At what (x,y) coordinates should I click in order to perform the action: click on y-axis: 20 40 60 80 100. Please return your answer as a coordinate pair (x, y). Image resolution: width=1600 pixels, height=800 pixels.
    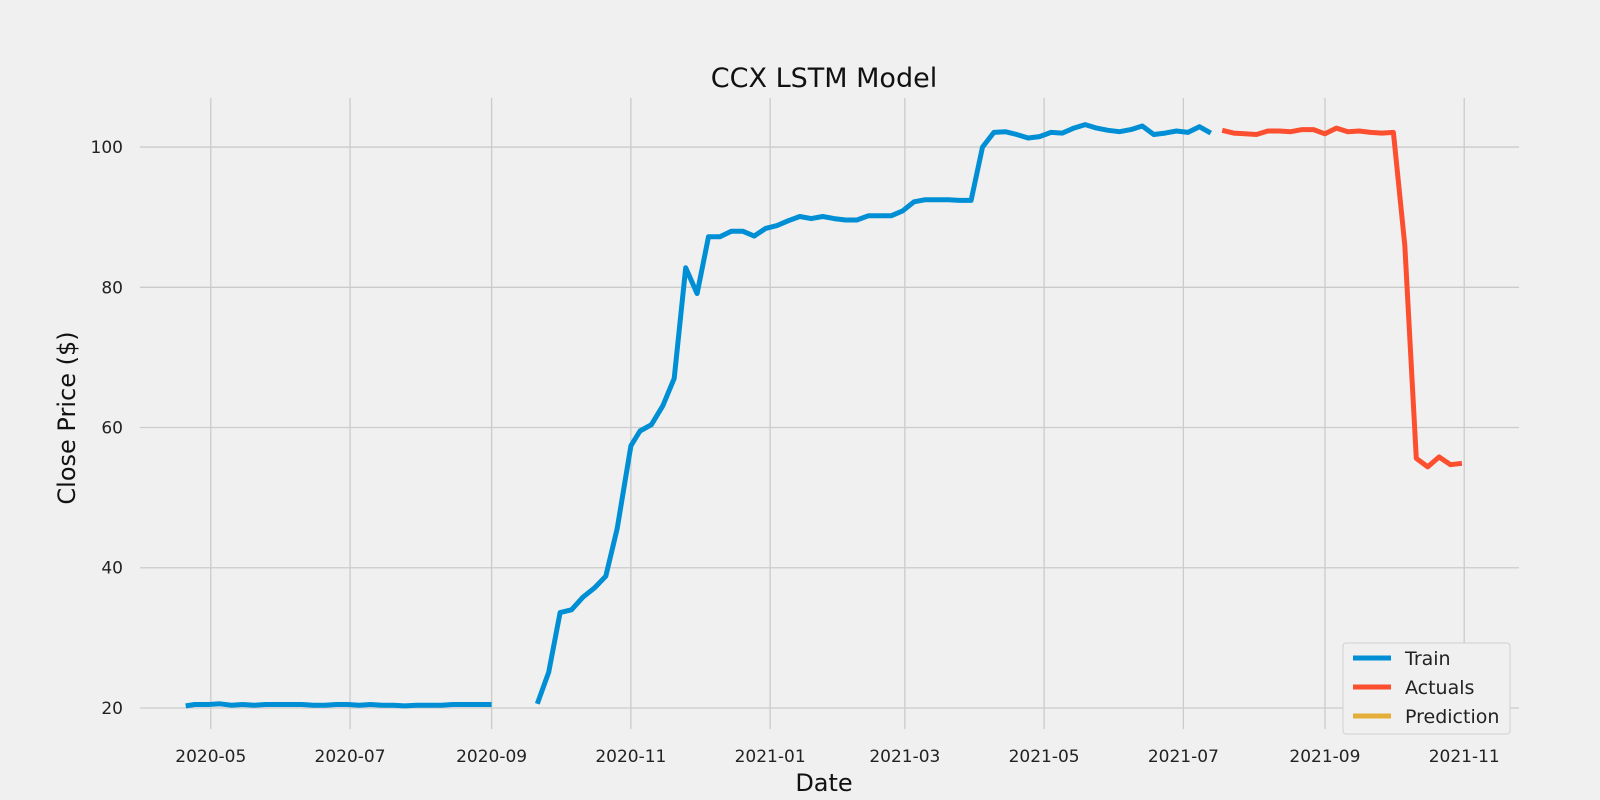
    Looking at the image, I should click on (107, 428).